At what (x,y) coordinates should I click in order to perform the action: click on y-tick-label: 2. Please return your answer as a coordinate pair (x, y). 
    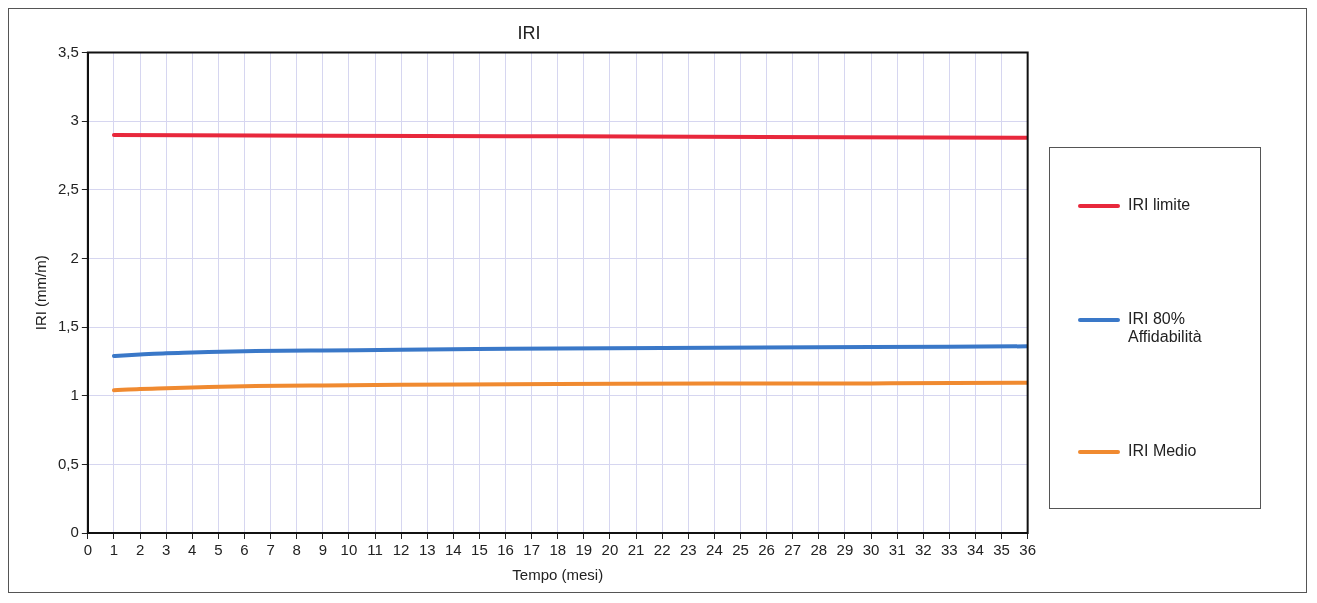
    Looking at the image, I should click on (74, 257).